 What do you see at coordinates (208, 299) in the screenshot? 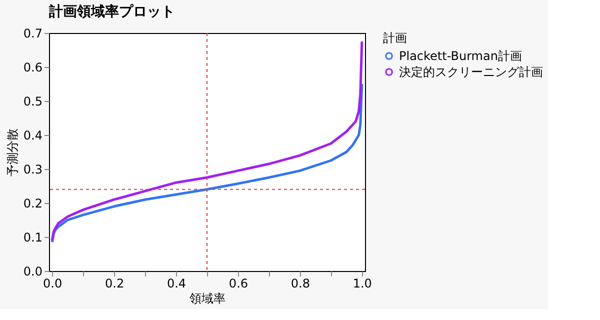
I see `x-axis-title: 領域率` at bounding box center [208, 299].